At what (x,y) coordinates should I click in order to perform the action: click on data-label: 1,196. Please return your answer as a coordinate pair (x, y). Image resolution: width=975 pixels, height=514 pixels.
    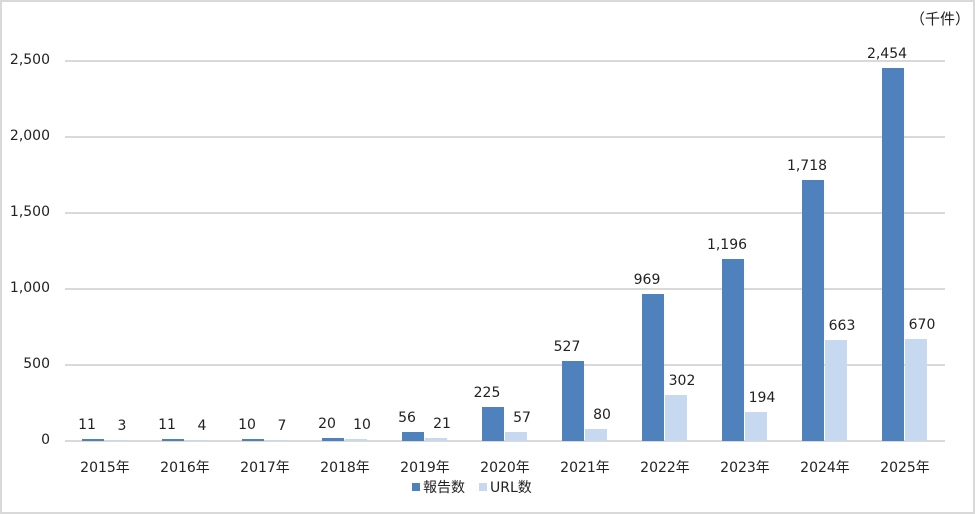
    Looking at the image, I should click on (727, 245).